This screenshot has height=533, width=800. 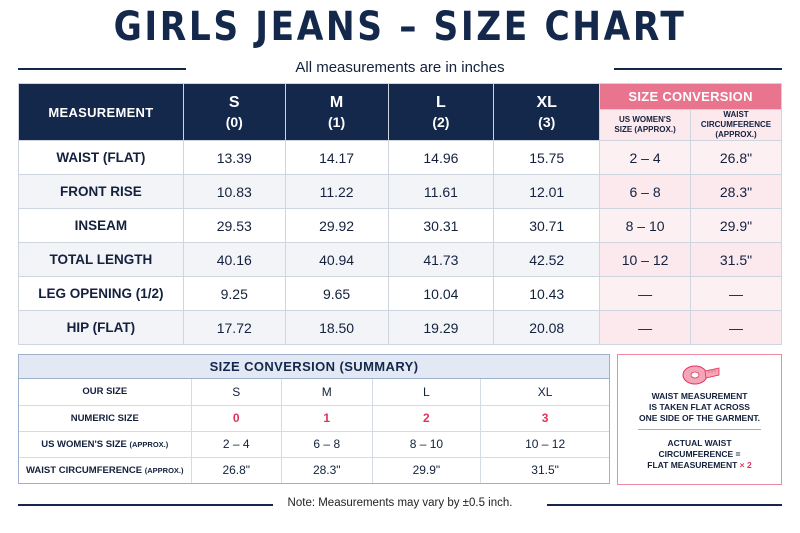 I want to click on note-line: CIRCUMFERENCE =, so click(x=699, y=454).